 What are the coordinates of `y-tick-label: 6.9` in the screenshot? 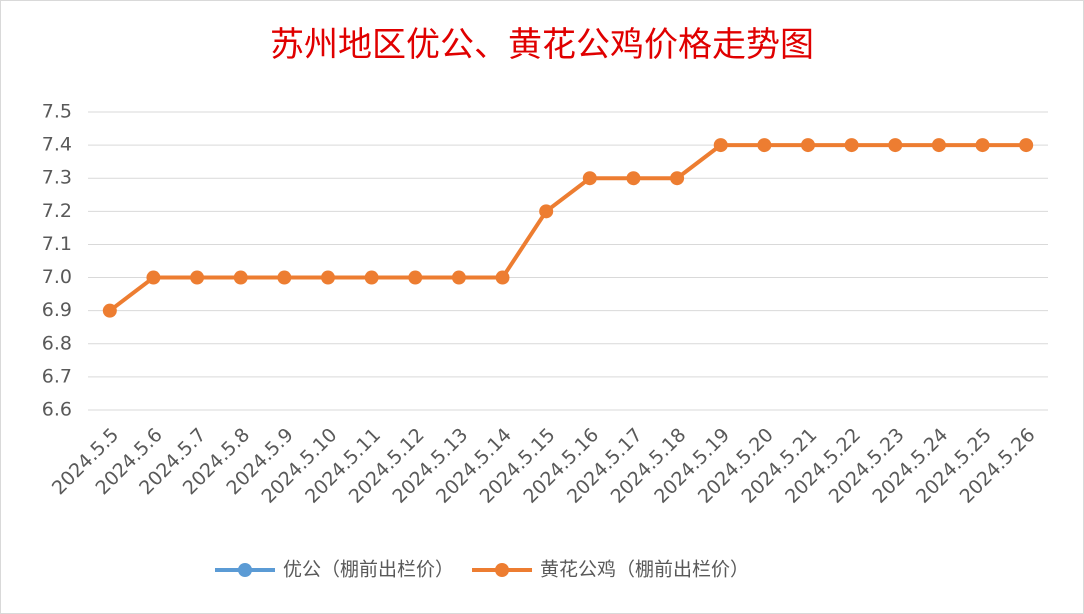 It's located at (57, 310).